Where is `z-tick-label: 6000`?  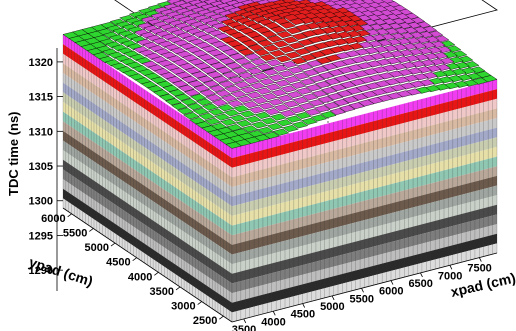
z-tick-label: 6000 is located at coordinates (53, 219).